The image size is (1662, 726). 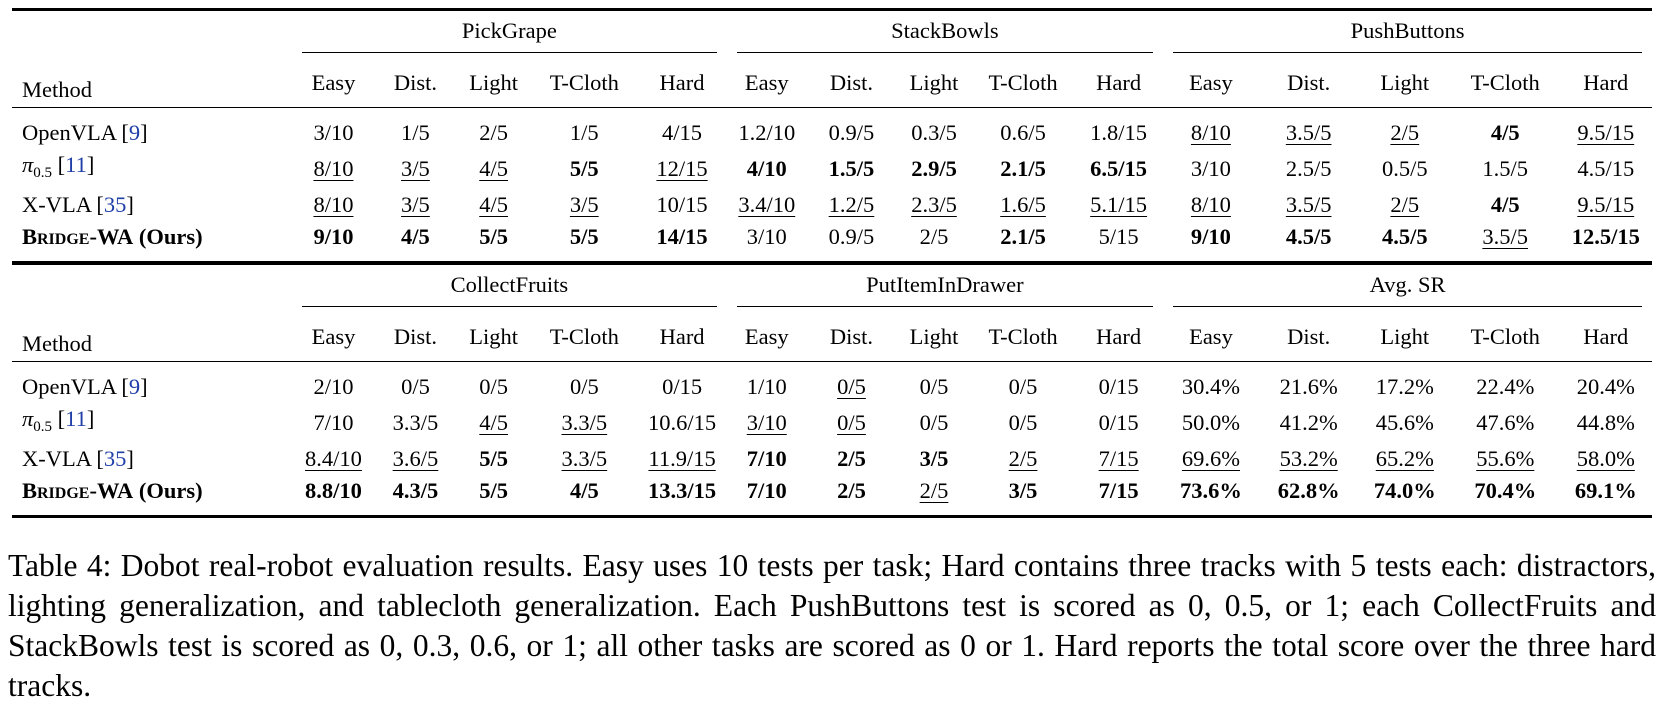 I want to click on score-cell: 3.5/5, so click(x=1309, y=205).